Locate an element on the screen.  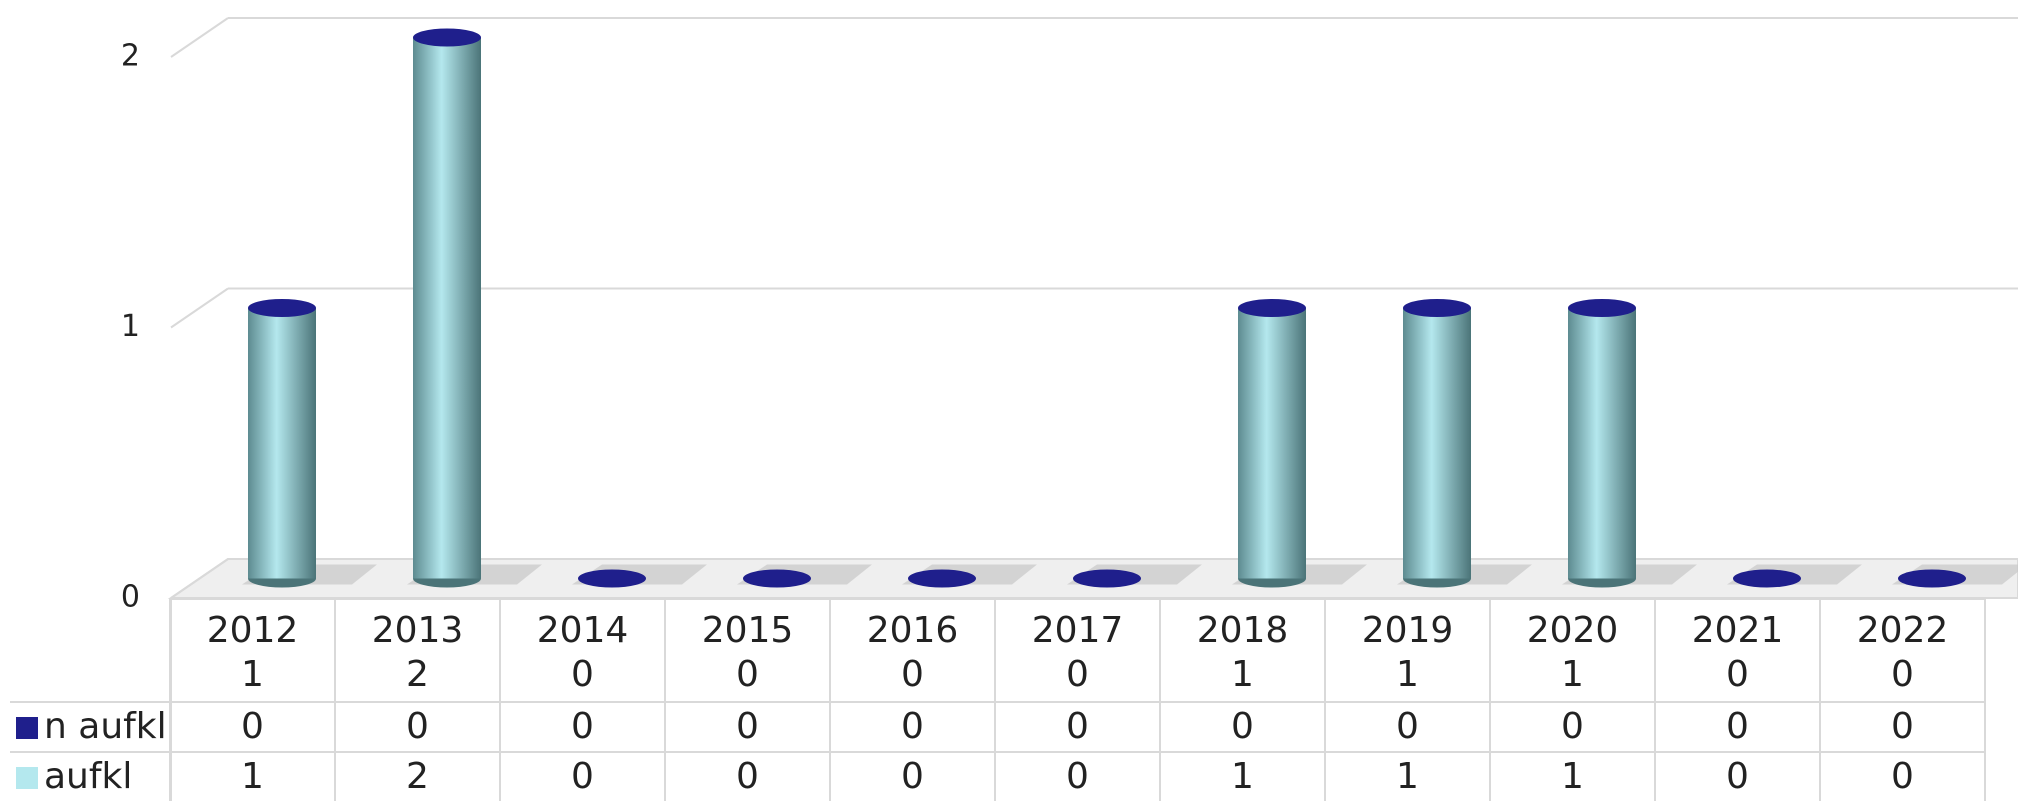
x-tick-label: 2016 0 is located at coordinates (912, 650).